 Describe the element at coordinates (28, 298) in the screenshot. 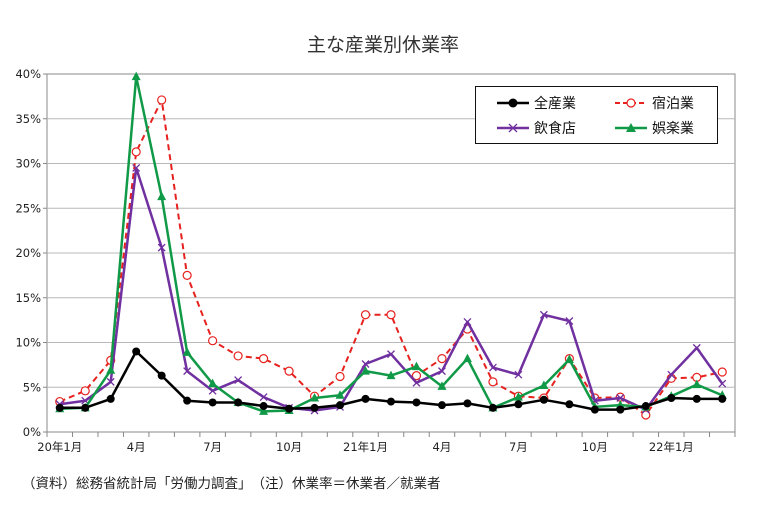

I see `y-tick-label: 15%` at that location.